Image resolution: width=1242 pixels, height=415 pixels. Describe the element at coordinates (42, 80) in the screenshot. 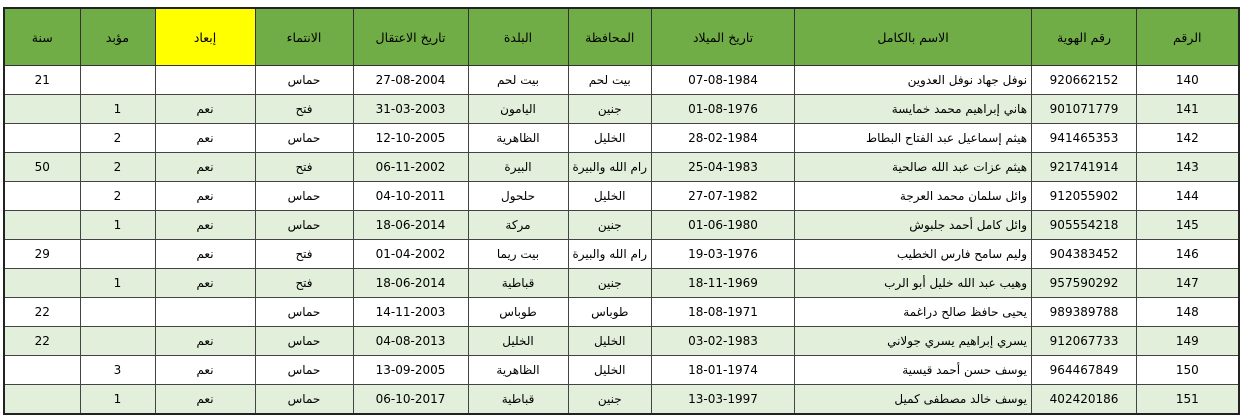

I see `cell-years: 21` at that location.